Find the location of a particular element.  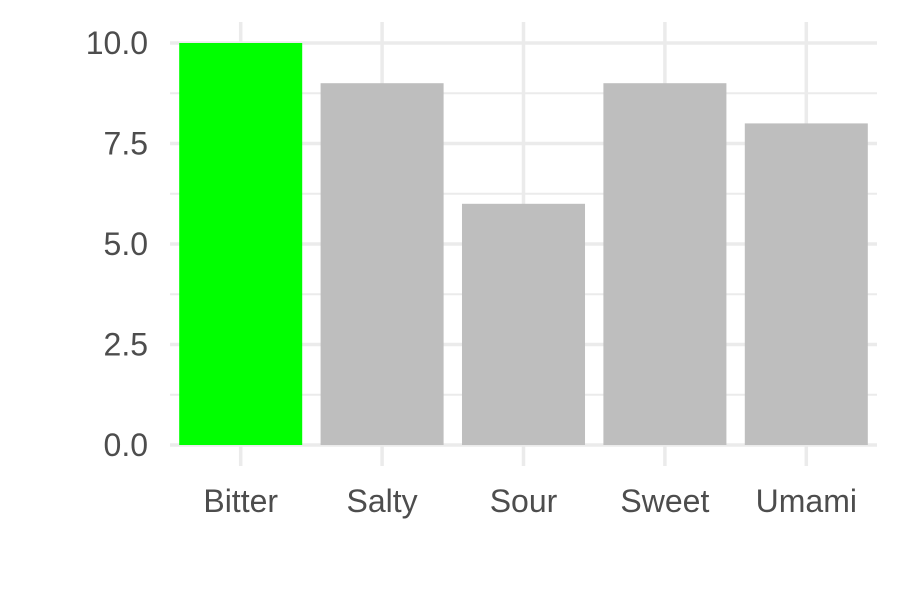

bar-sour is located at coordinates (523, 324).